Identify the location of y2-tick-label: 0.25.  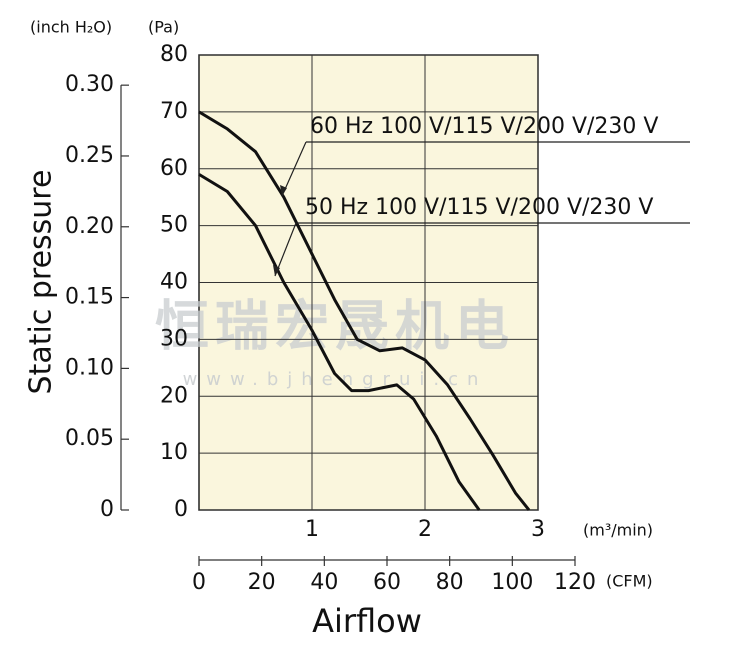
(89, 155).